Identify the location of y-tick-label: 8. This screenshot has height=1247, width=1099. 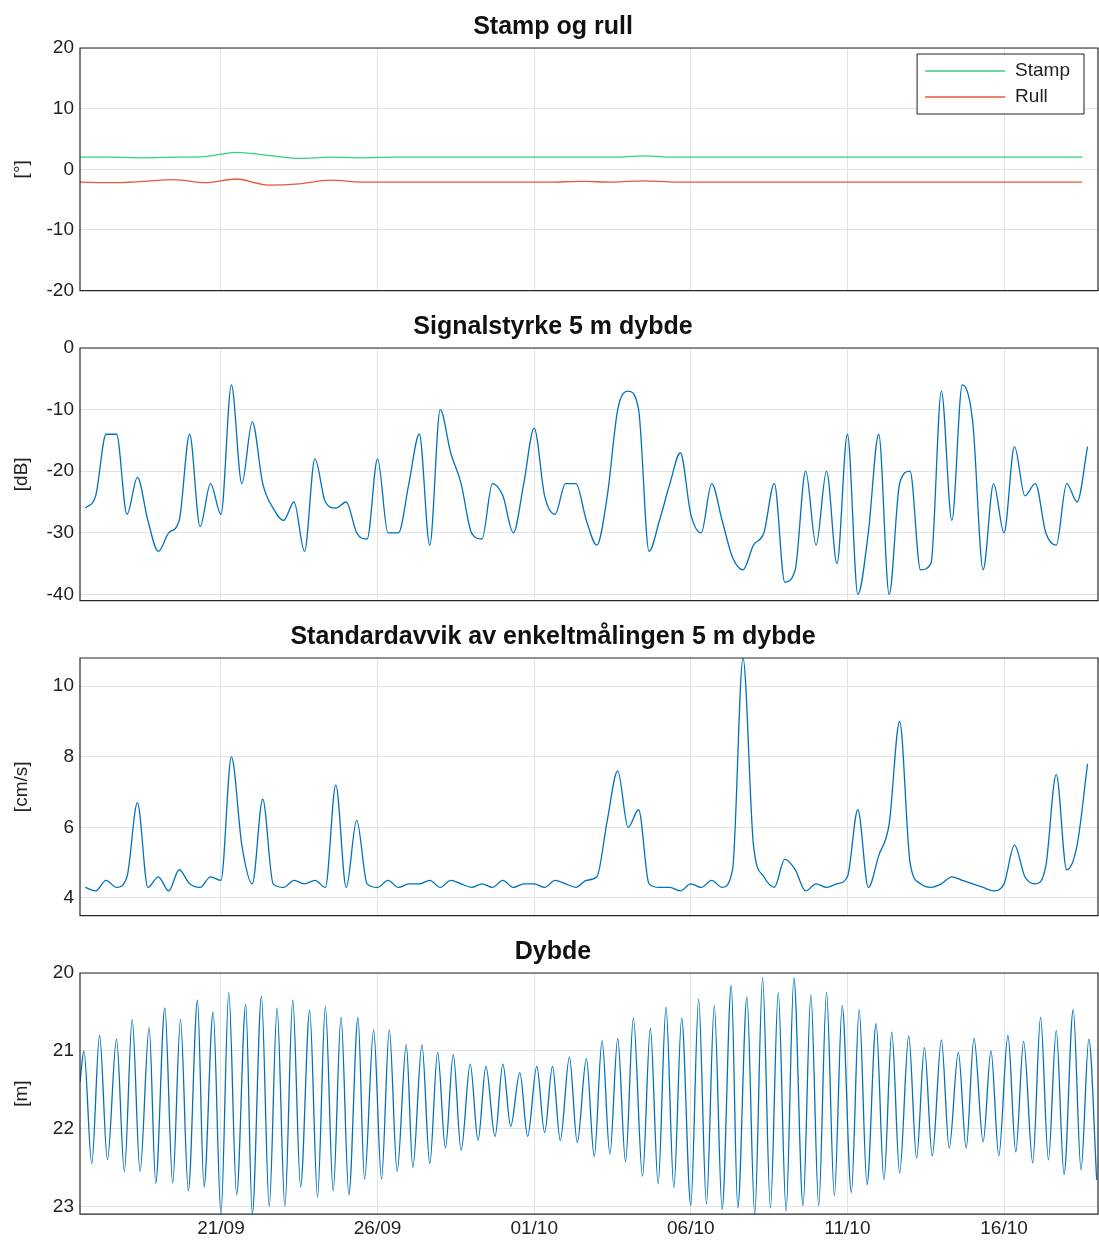
(68, 756).